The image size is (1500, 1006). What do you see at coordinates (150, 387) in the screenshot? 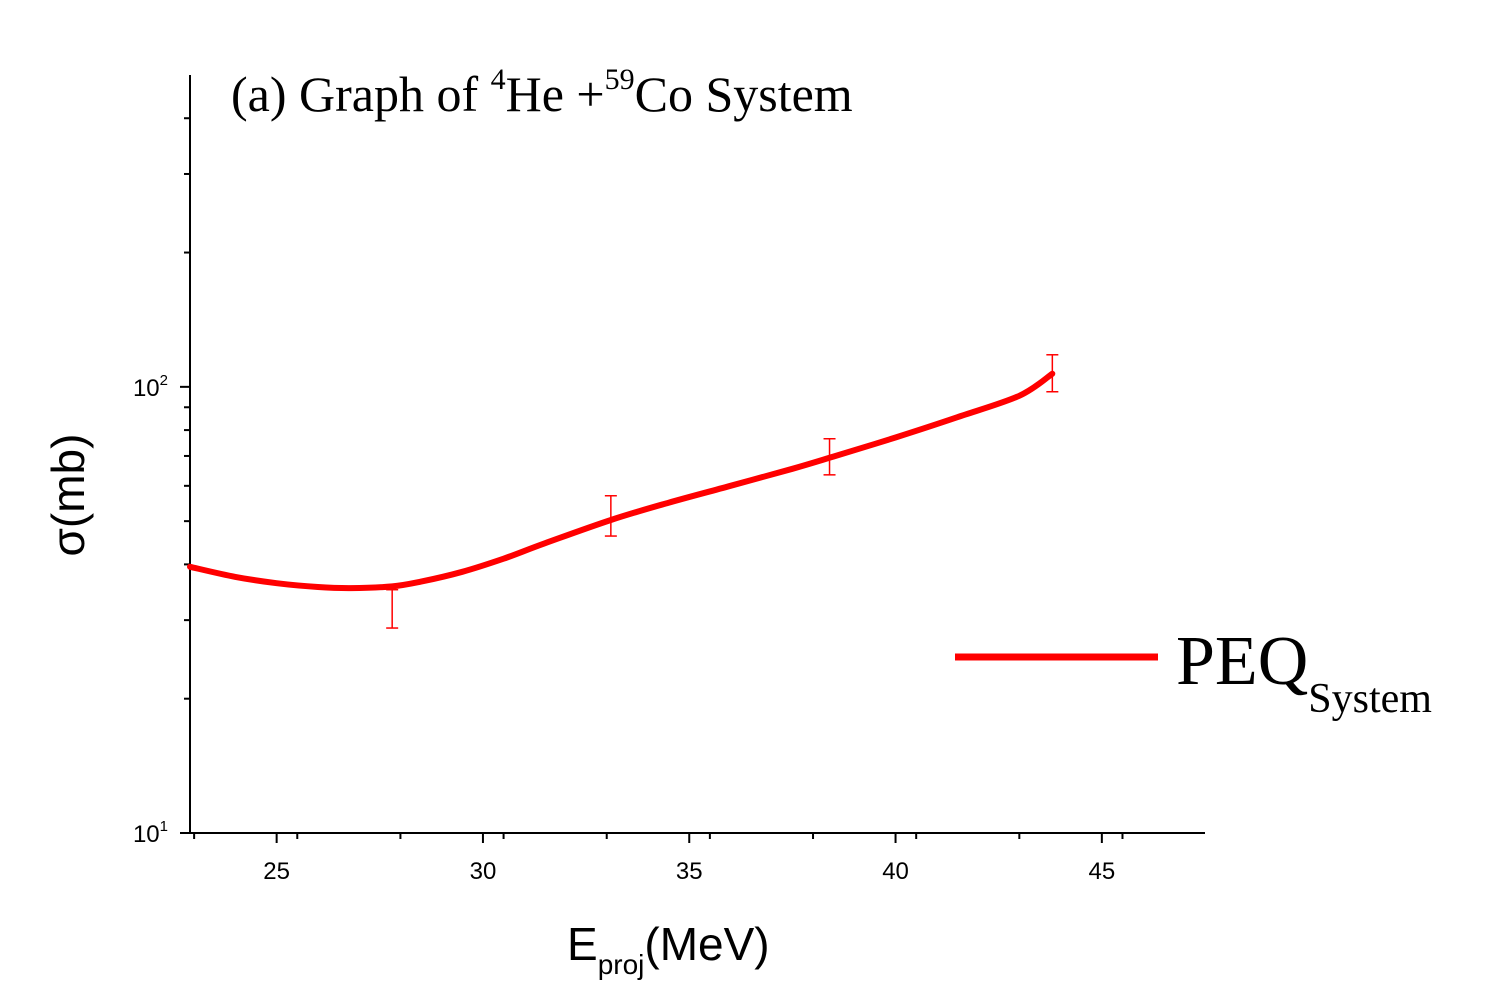
I see `y-tick-label: 10²` at bounding box center [150, 387].